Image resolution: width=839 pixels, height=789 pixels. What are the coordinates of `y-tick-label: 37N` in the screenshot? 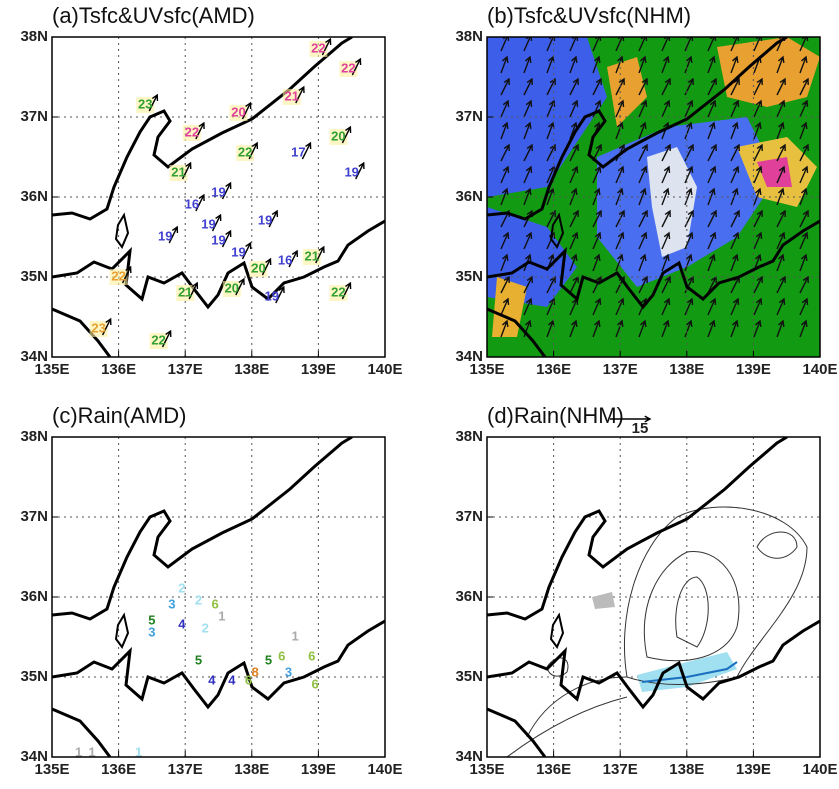 It's located at (469, 116).